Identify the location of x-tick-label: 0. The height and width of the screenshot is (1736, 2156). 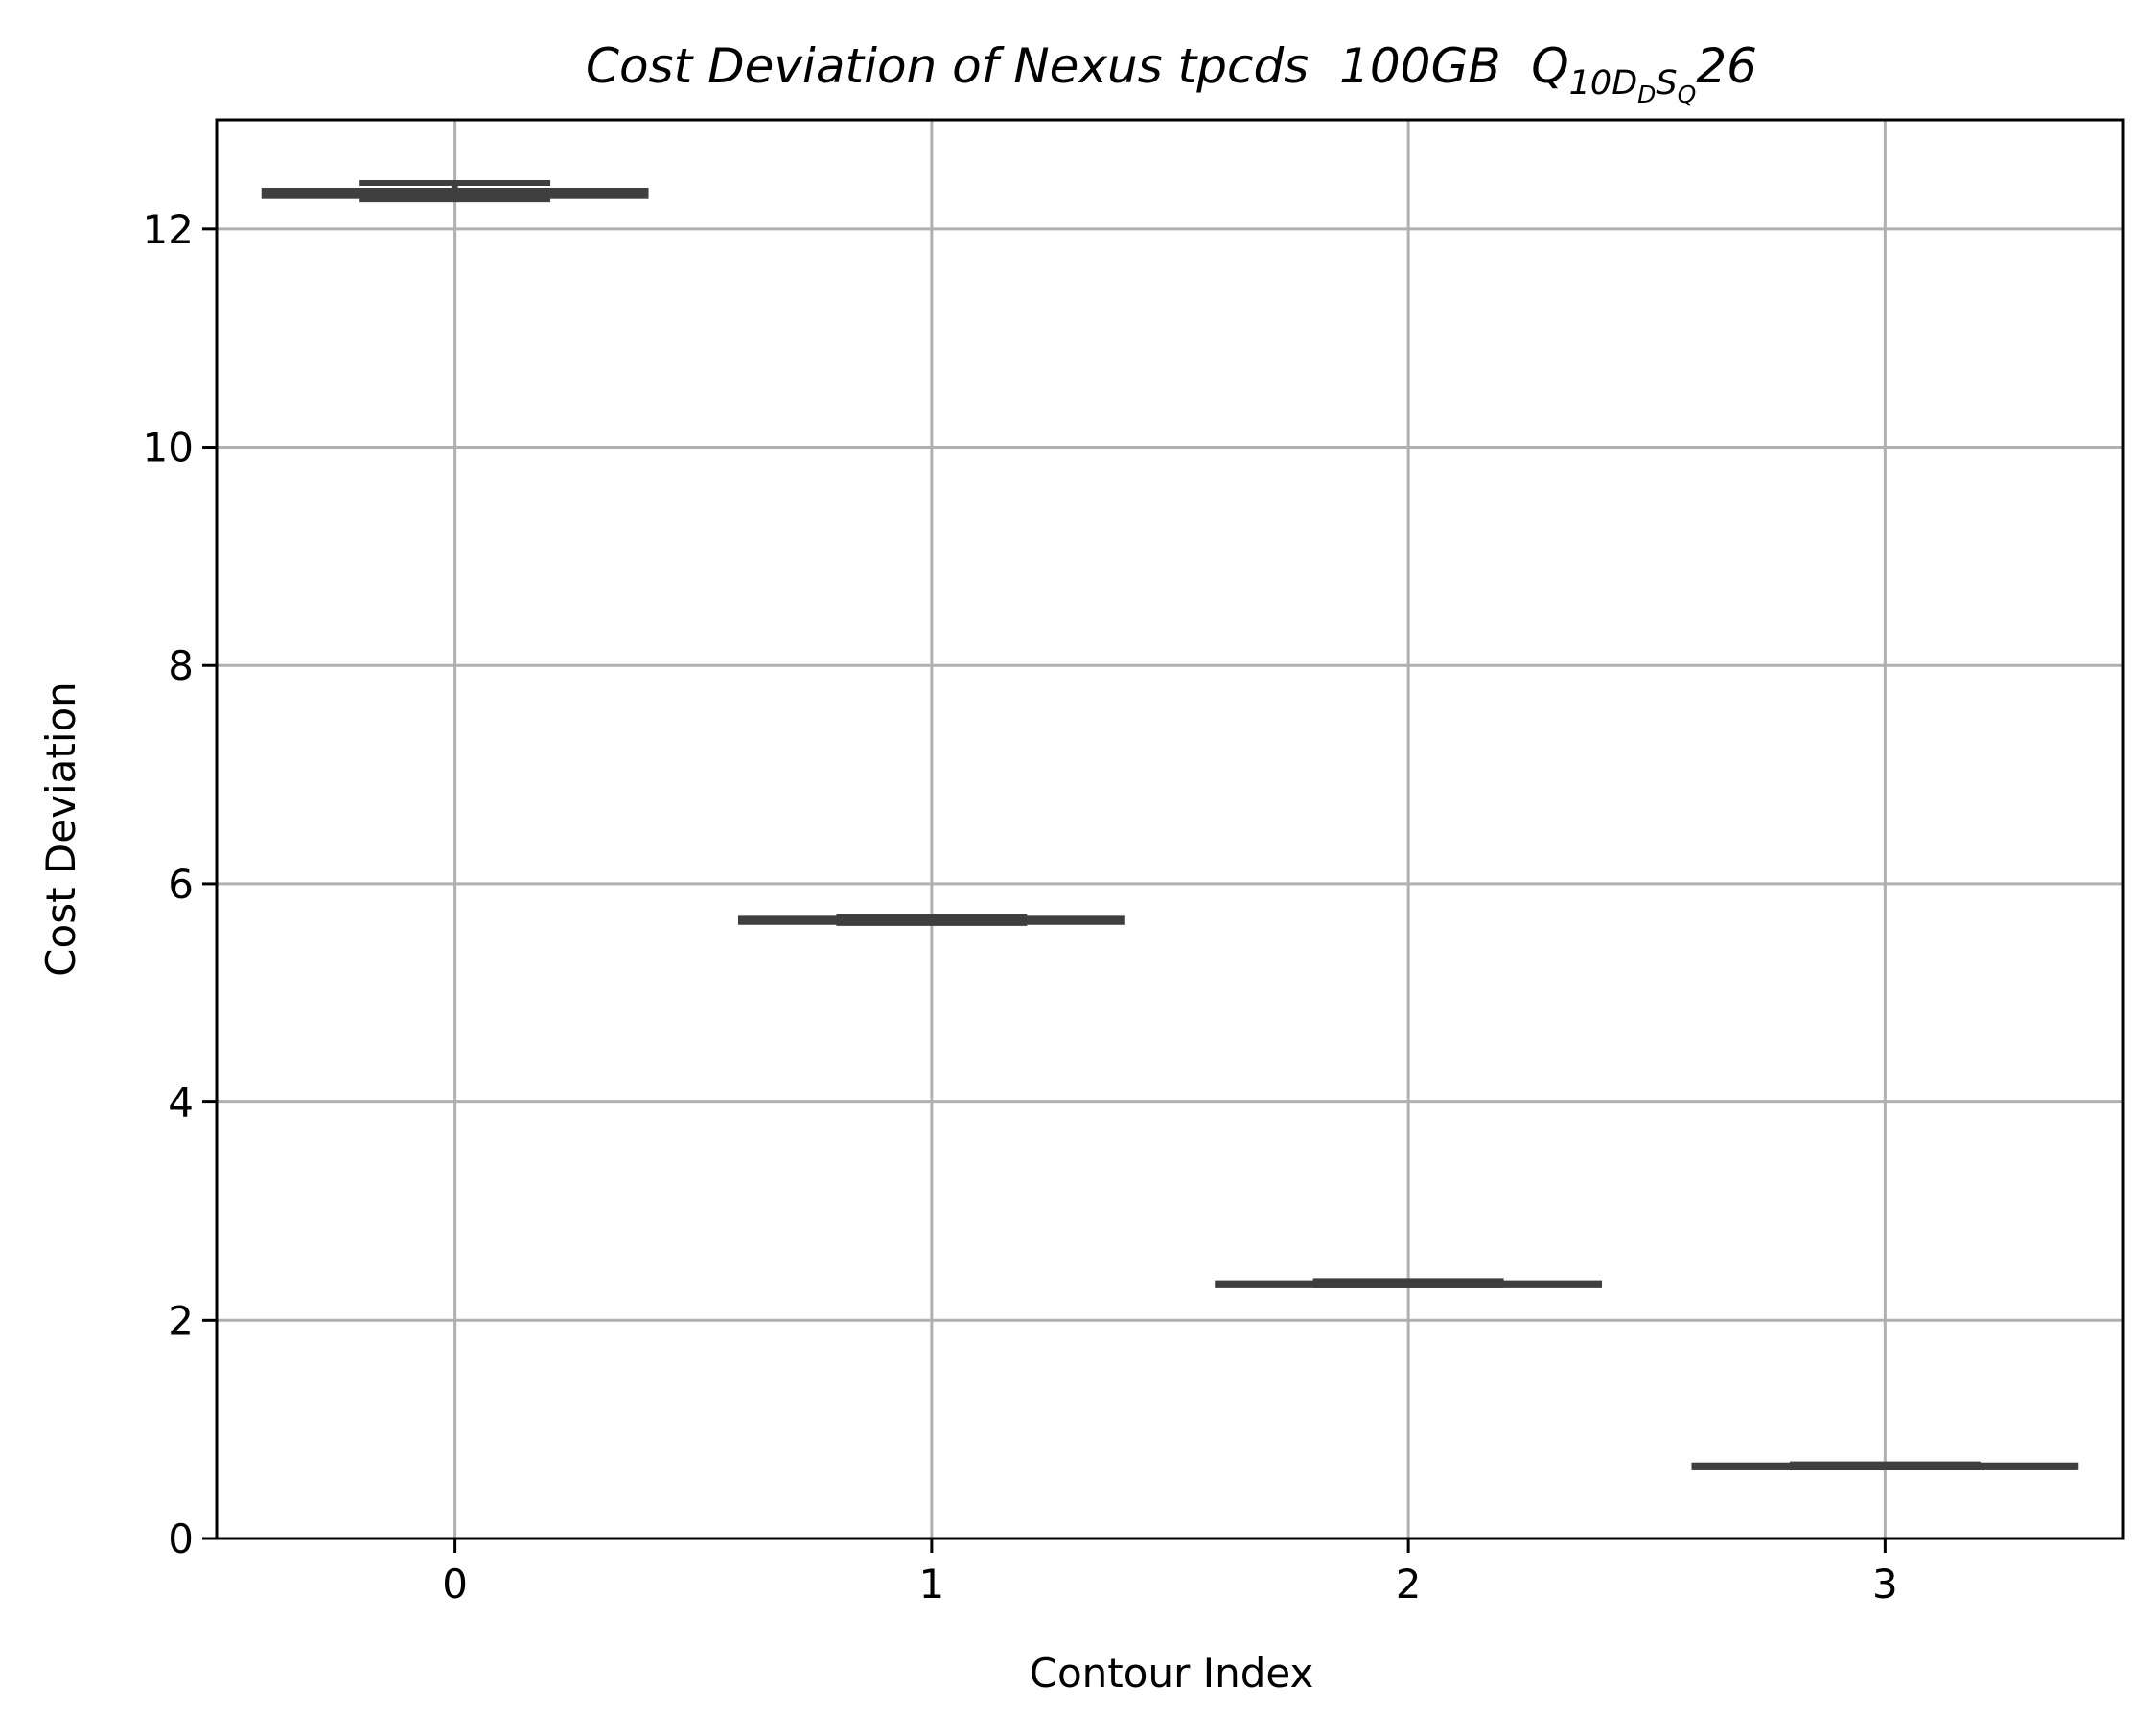
(455, 1585).